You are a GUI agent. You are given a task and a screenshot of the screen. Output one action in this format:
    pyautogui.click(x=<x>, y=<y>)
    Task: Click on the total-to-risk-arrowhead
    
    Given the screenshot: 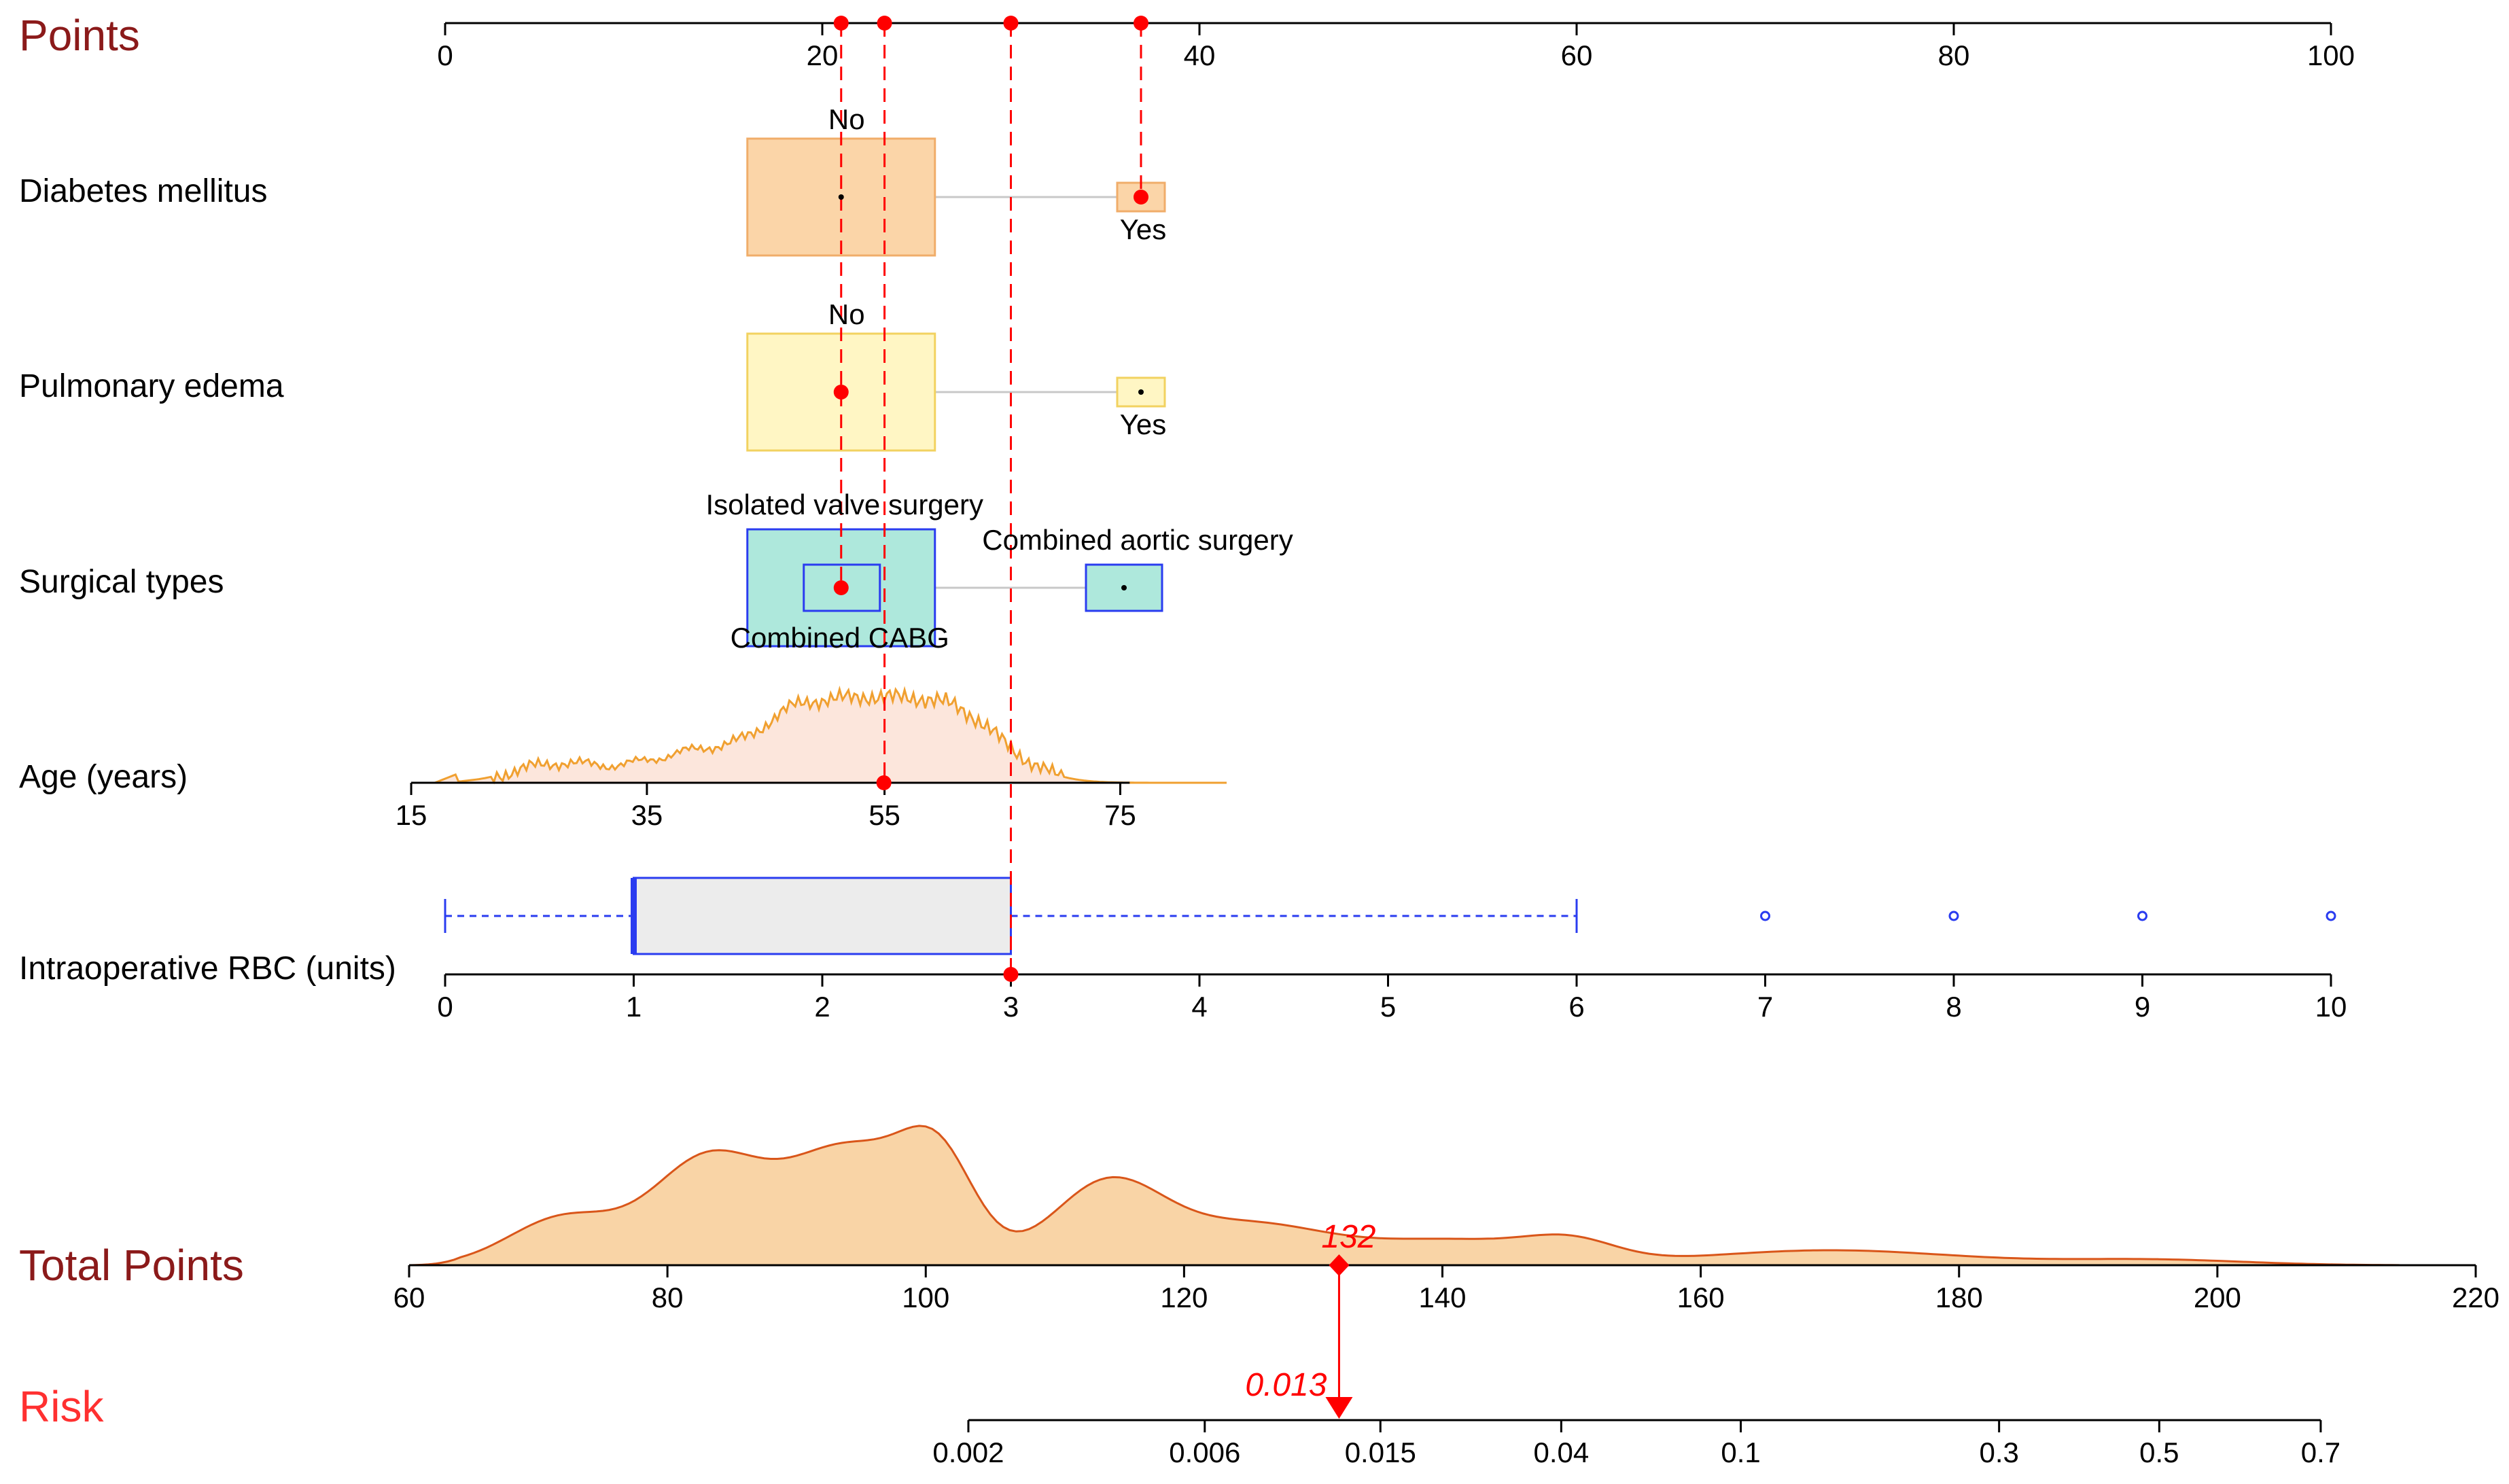 What is the action you would take?
    pyautogui.click(x=1339, y=1408)
    